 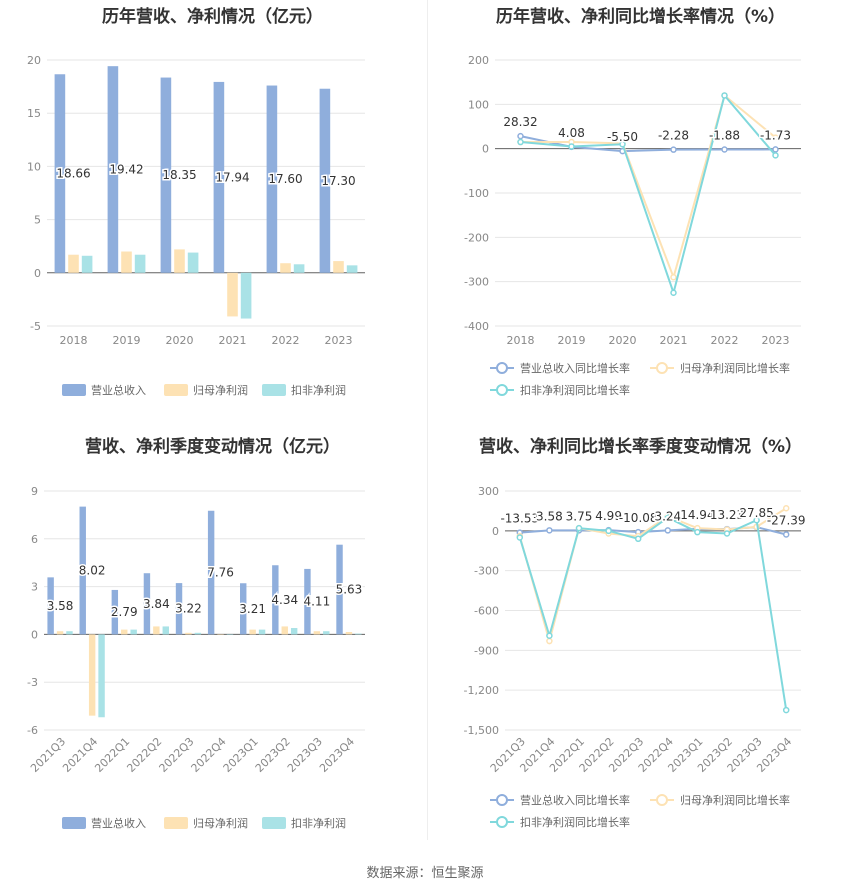 I want to click on line-data-label: -5.50, so click(x=622, y=137).